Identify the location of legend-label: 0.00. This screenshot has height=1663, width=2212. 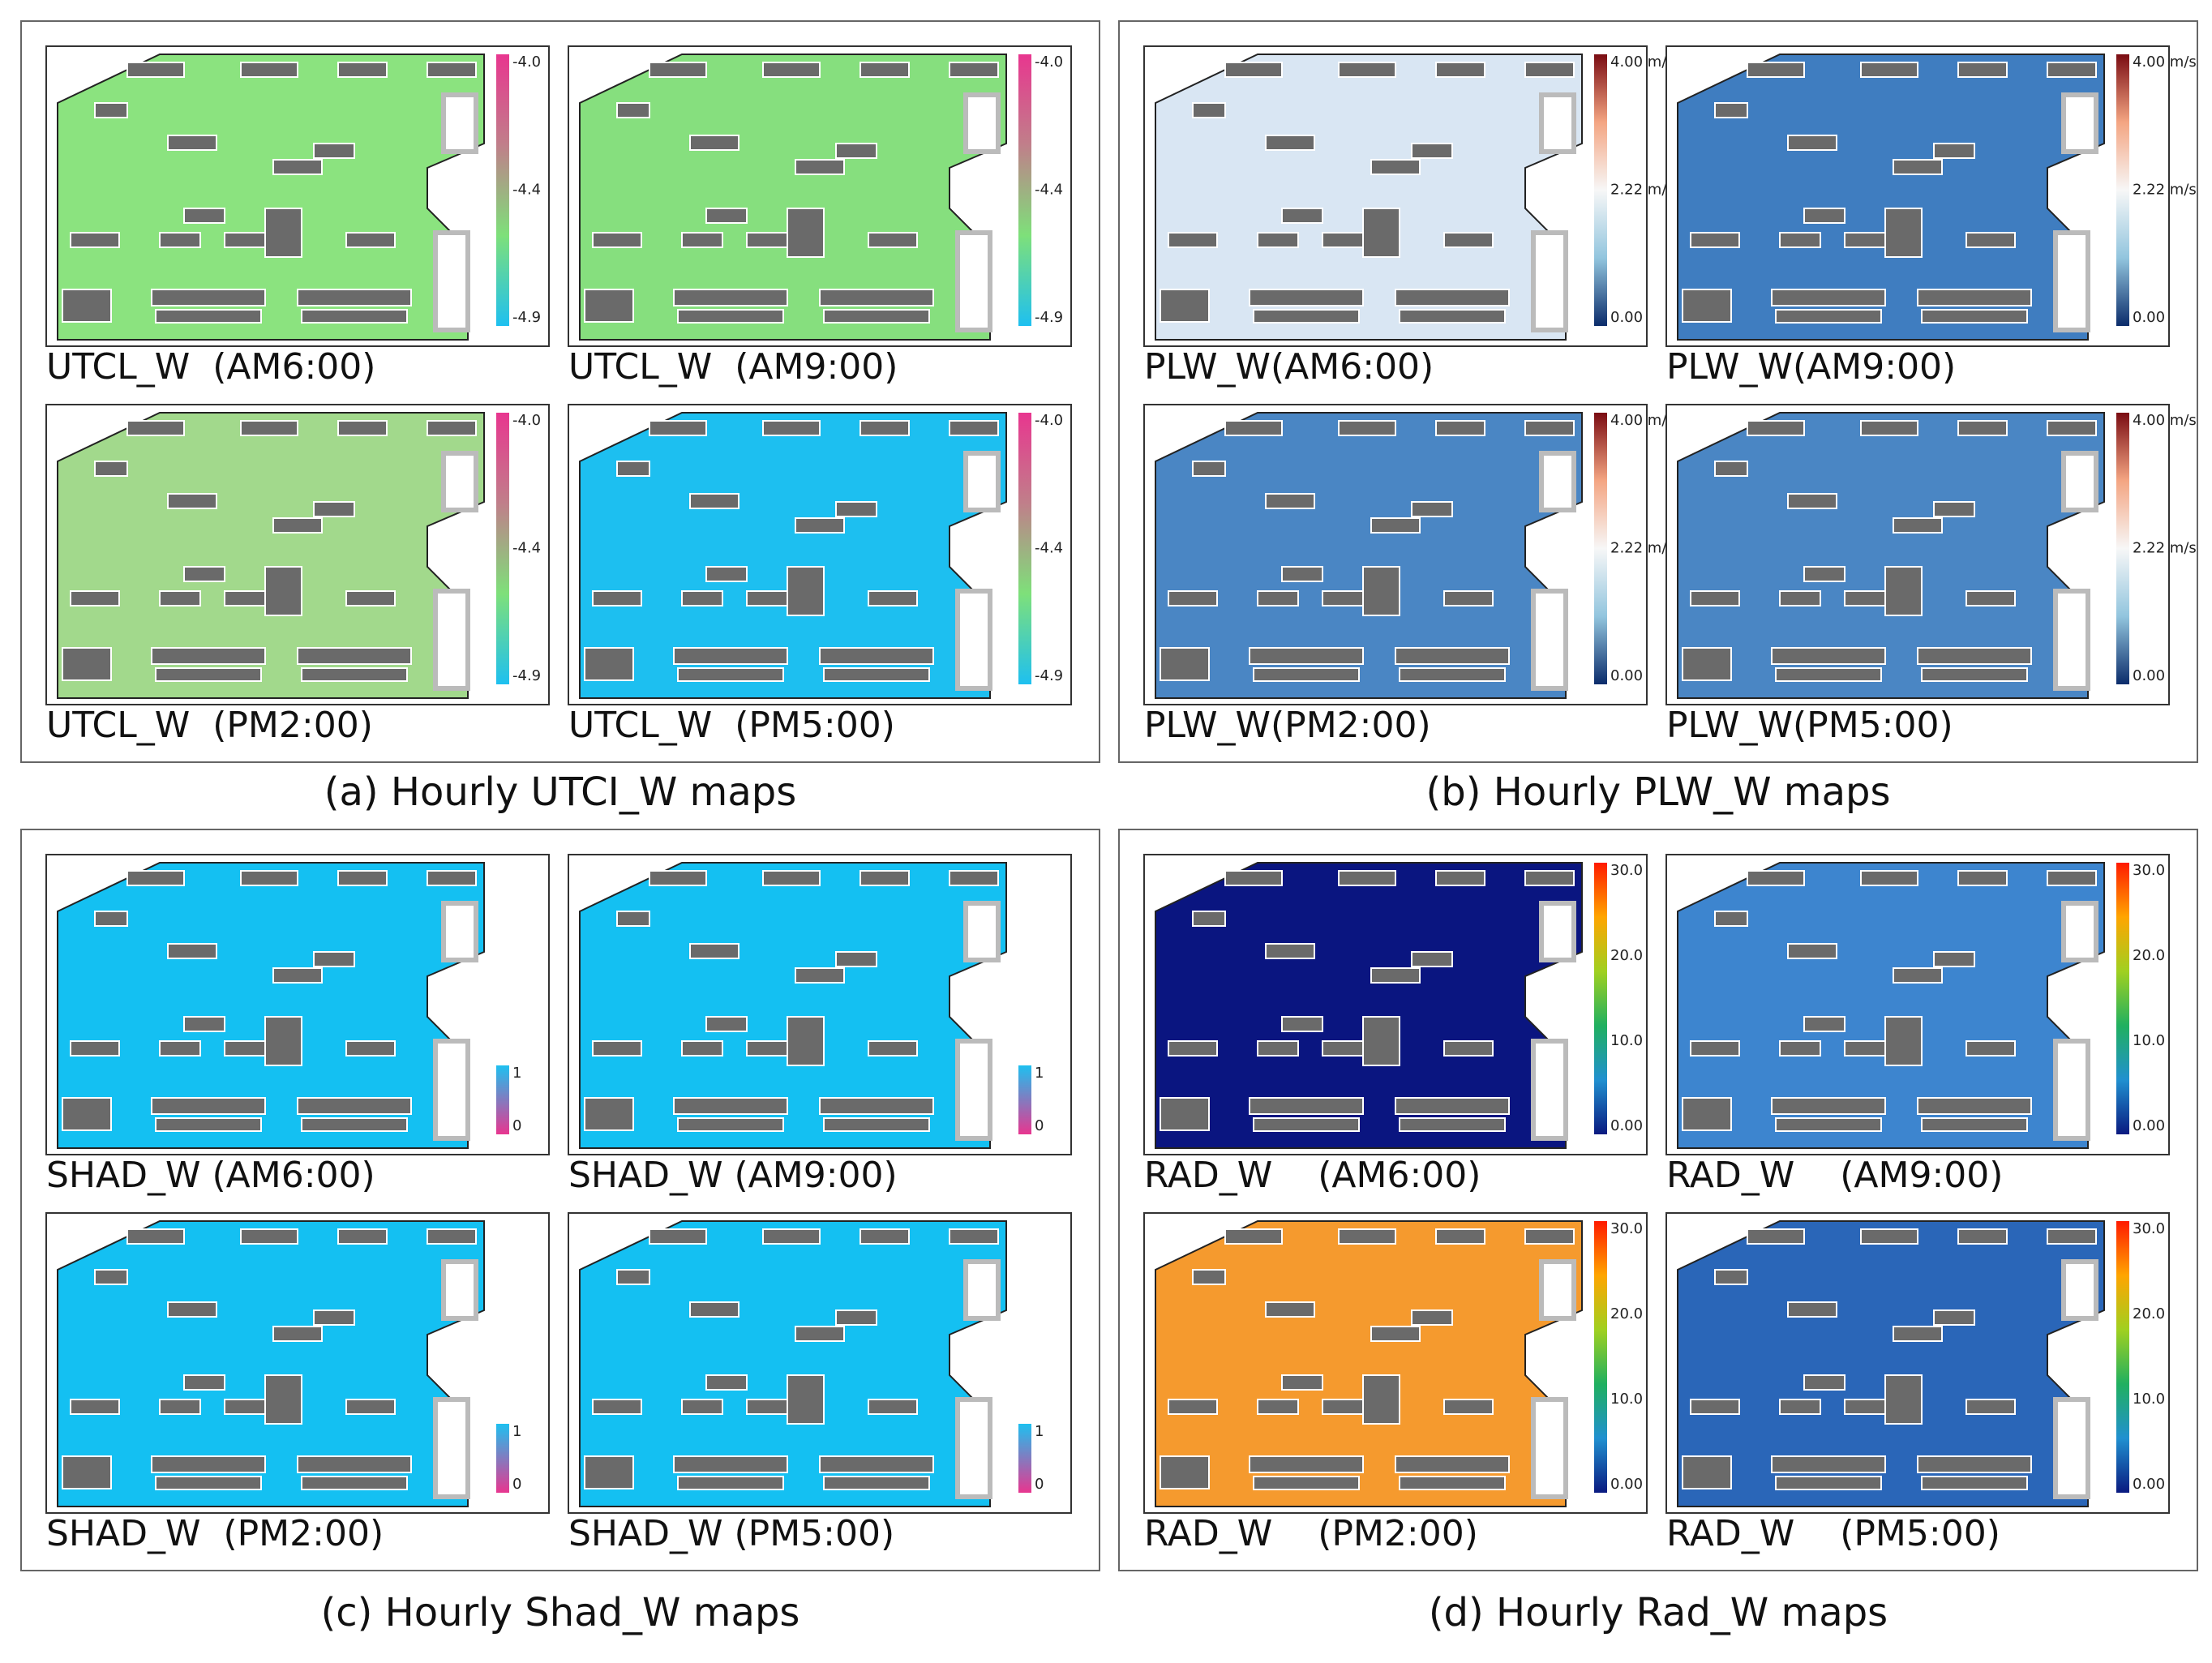
(2149, 1125).